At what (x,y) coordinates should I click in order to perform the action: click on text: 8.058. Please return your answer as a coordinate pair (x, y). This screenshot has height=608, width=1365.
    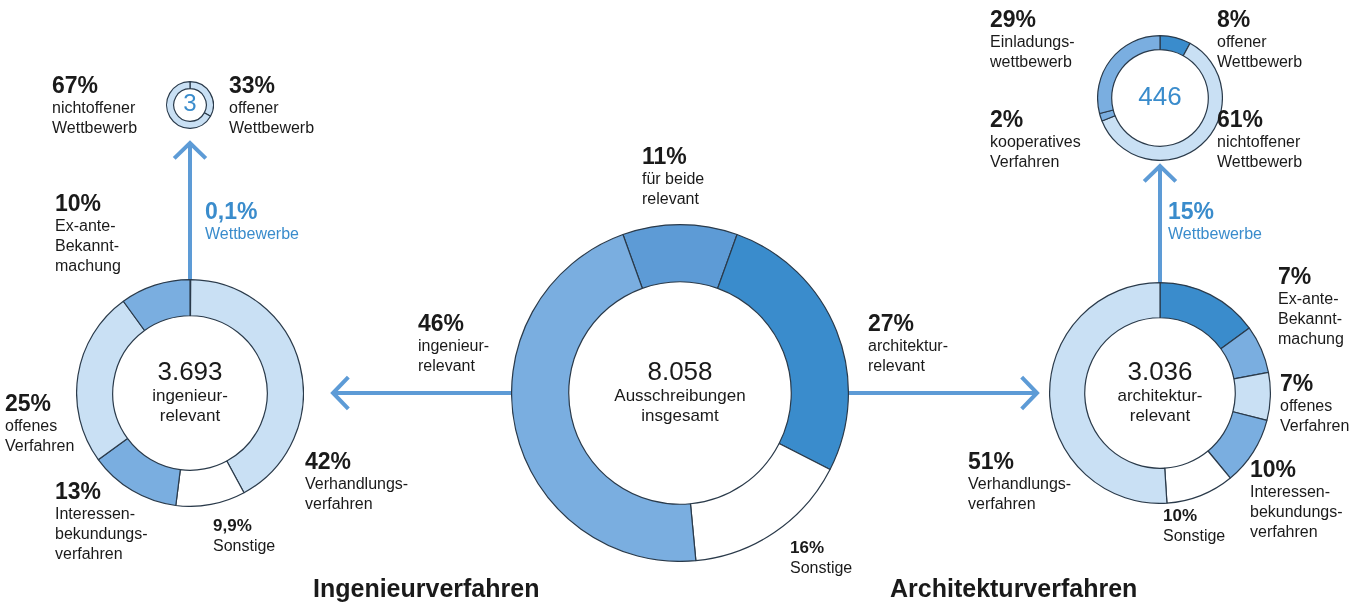
    Looking at the image, I should click on (680, 371).